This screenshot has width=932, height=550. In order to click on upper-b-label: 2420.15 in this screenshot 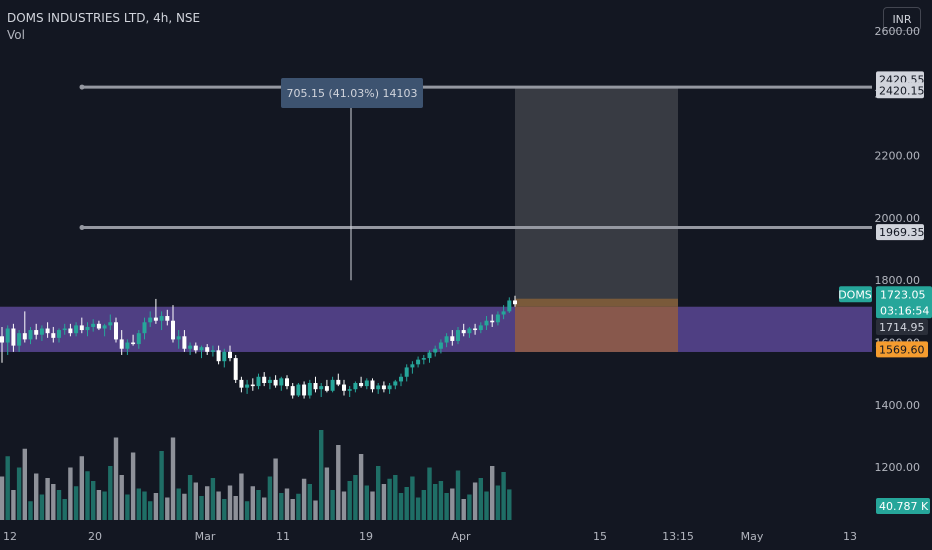, I will do `click(902, 90)`.